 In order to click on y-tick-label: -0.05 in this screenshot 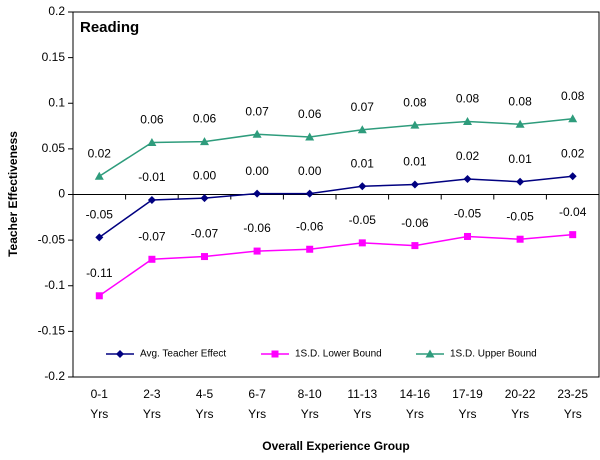, I will do `click(52, 239)`.